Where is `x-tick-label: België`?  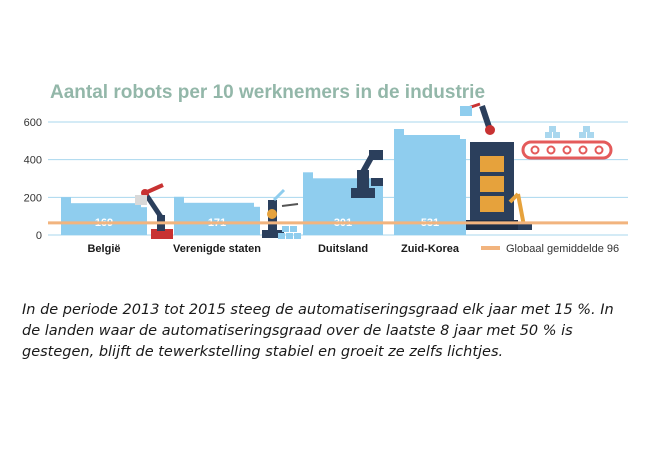 x-tick-label: België is located at coordinates (103, 249).